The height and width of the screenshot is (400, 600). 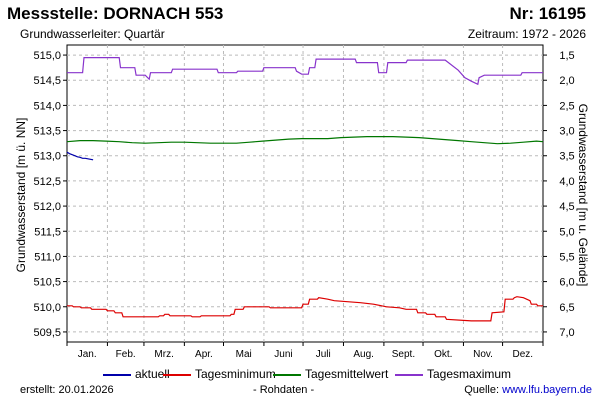 I want to click on y2-tick-label: 6,0, so click(x=566, y=283).